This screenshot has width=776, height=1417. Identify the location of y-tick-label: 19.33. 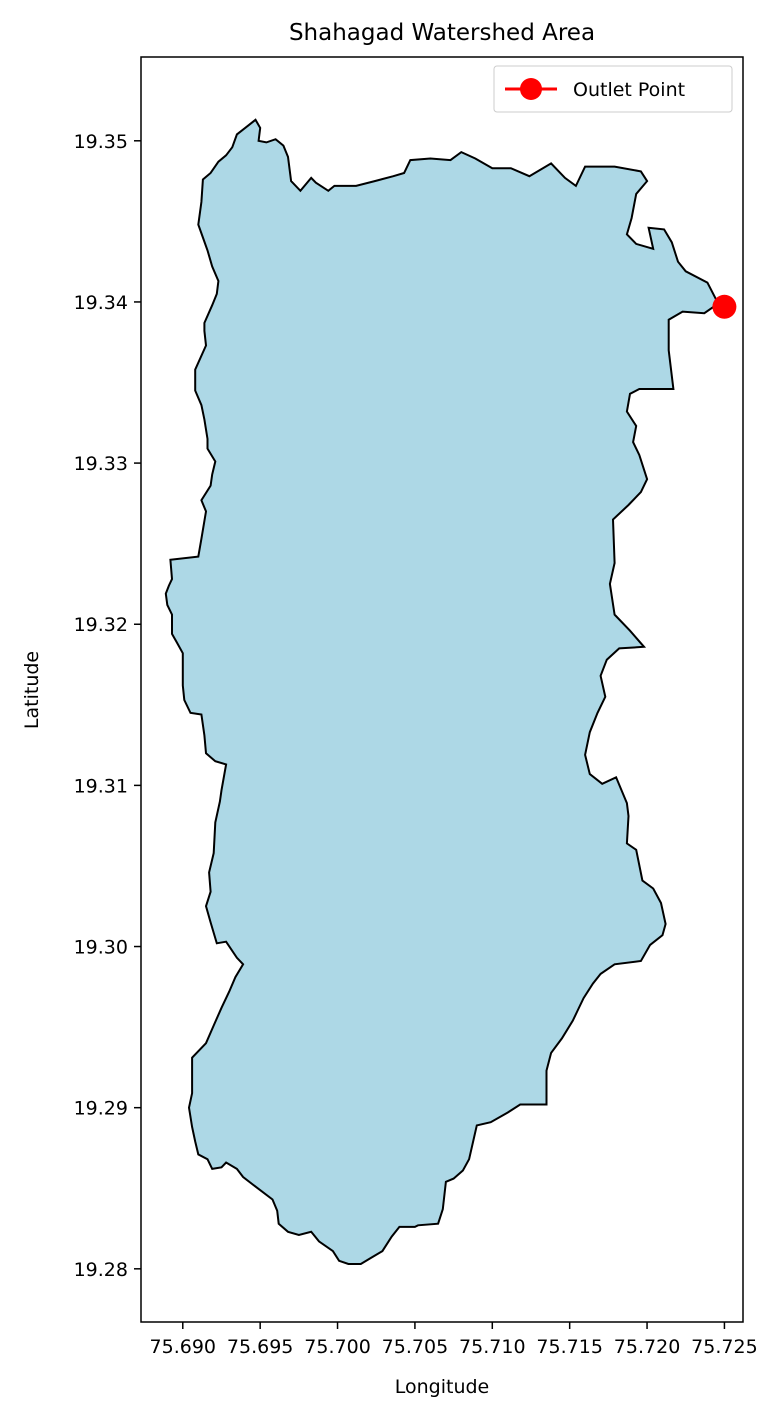
(101, 464).